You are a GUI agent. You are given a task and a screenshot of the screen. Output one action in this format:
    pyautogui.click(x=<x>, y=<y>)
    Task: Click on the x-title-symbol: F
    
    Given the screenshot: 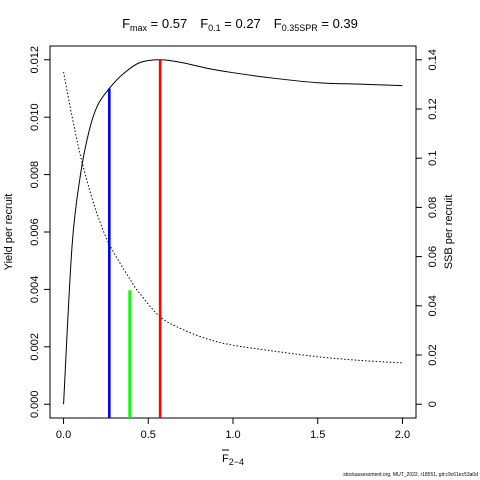 What is the action you would take?
    pyautogui.click(x=225, y=459)
    